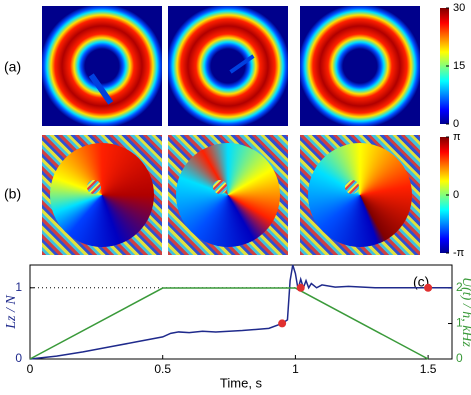  Describe the element at coordinates (30, 369) in the screenshot. I see `x-tick-label: 0` at that location.